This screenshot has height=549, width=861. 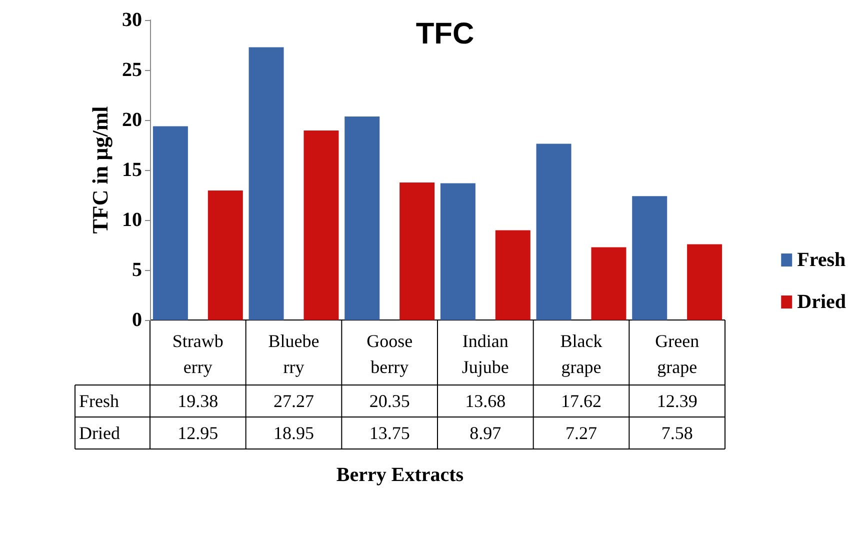 I want to click on y-tick-label: 5, so click(x=137, y=270).